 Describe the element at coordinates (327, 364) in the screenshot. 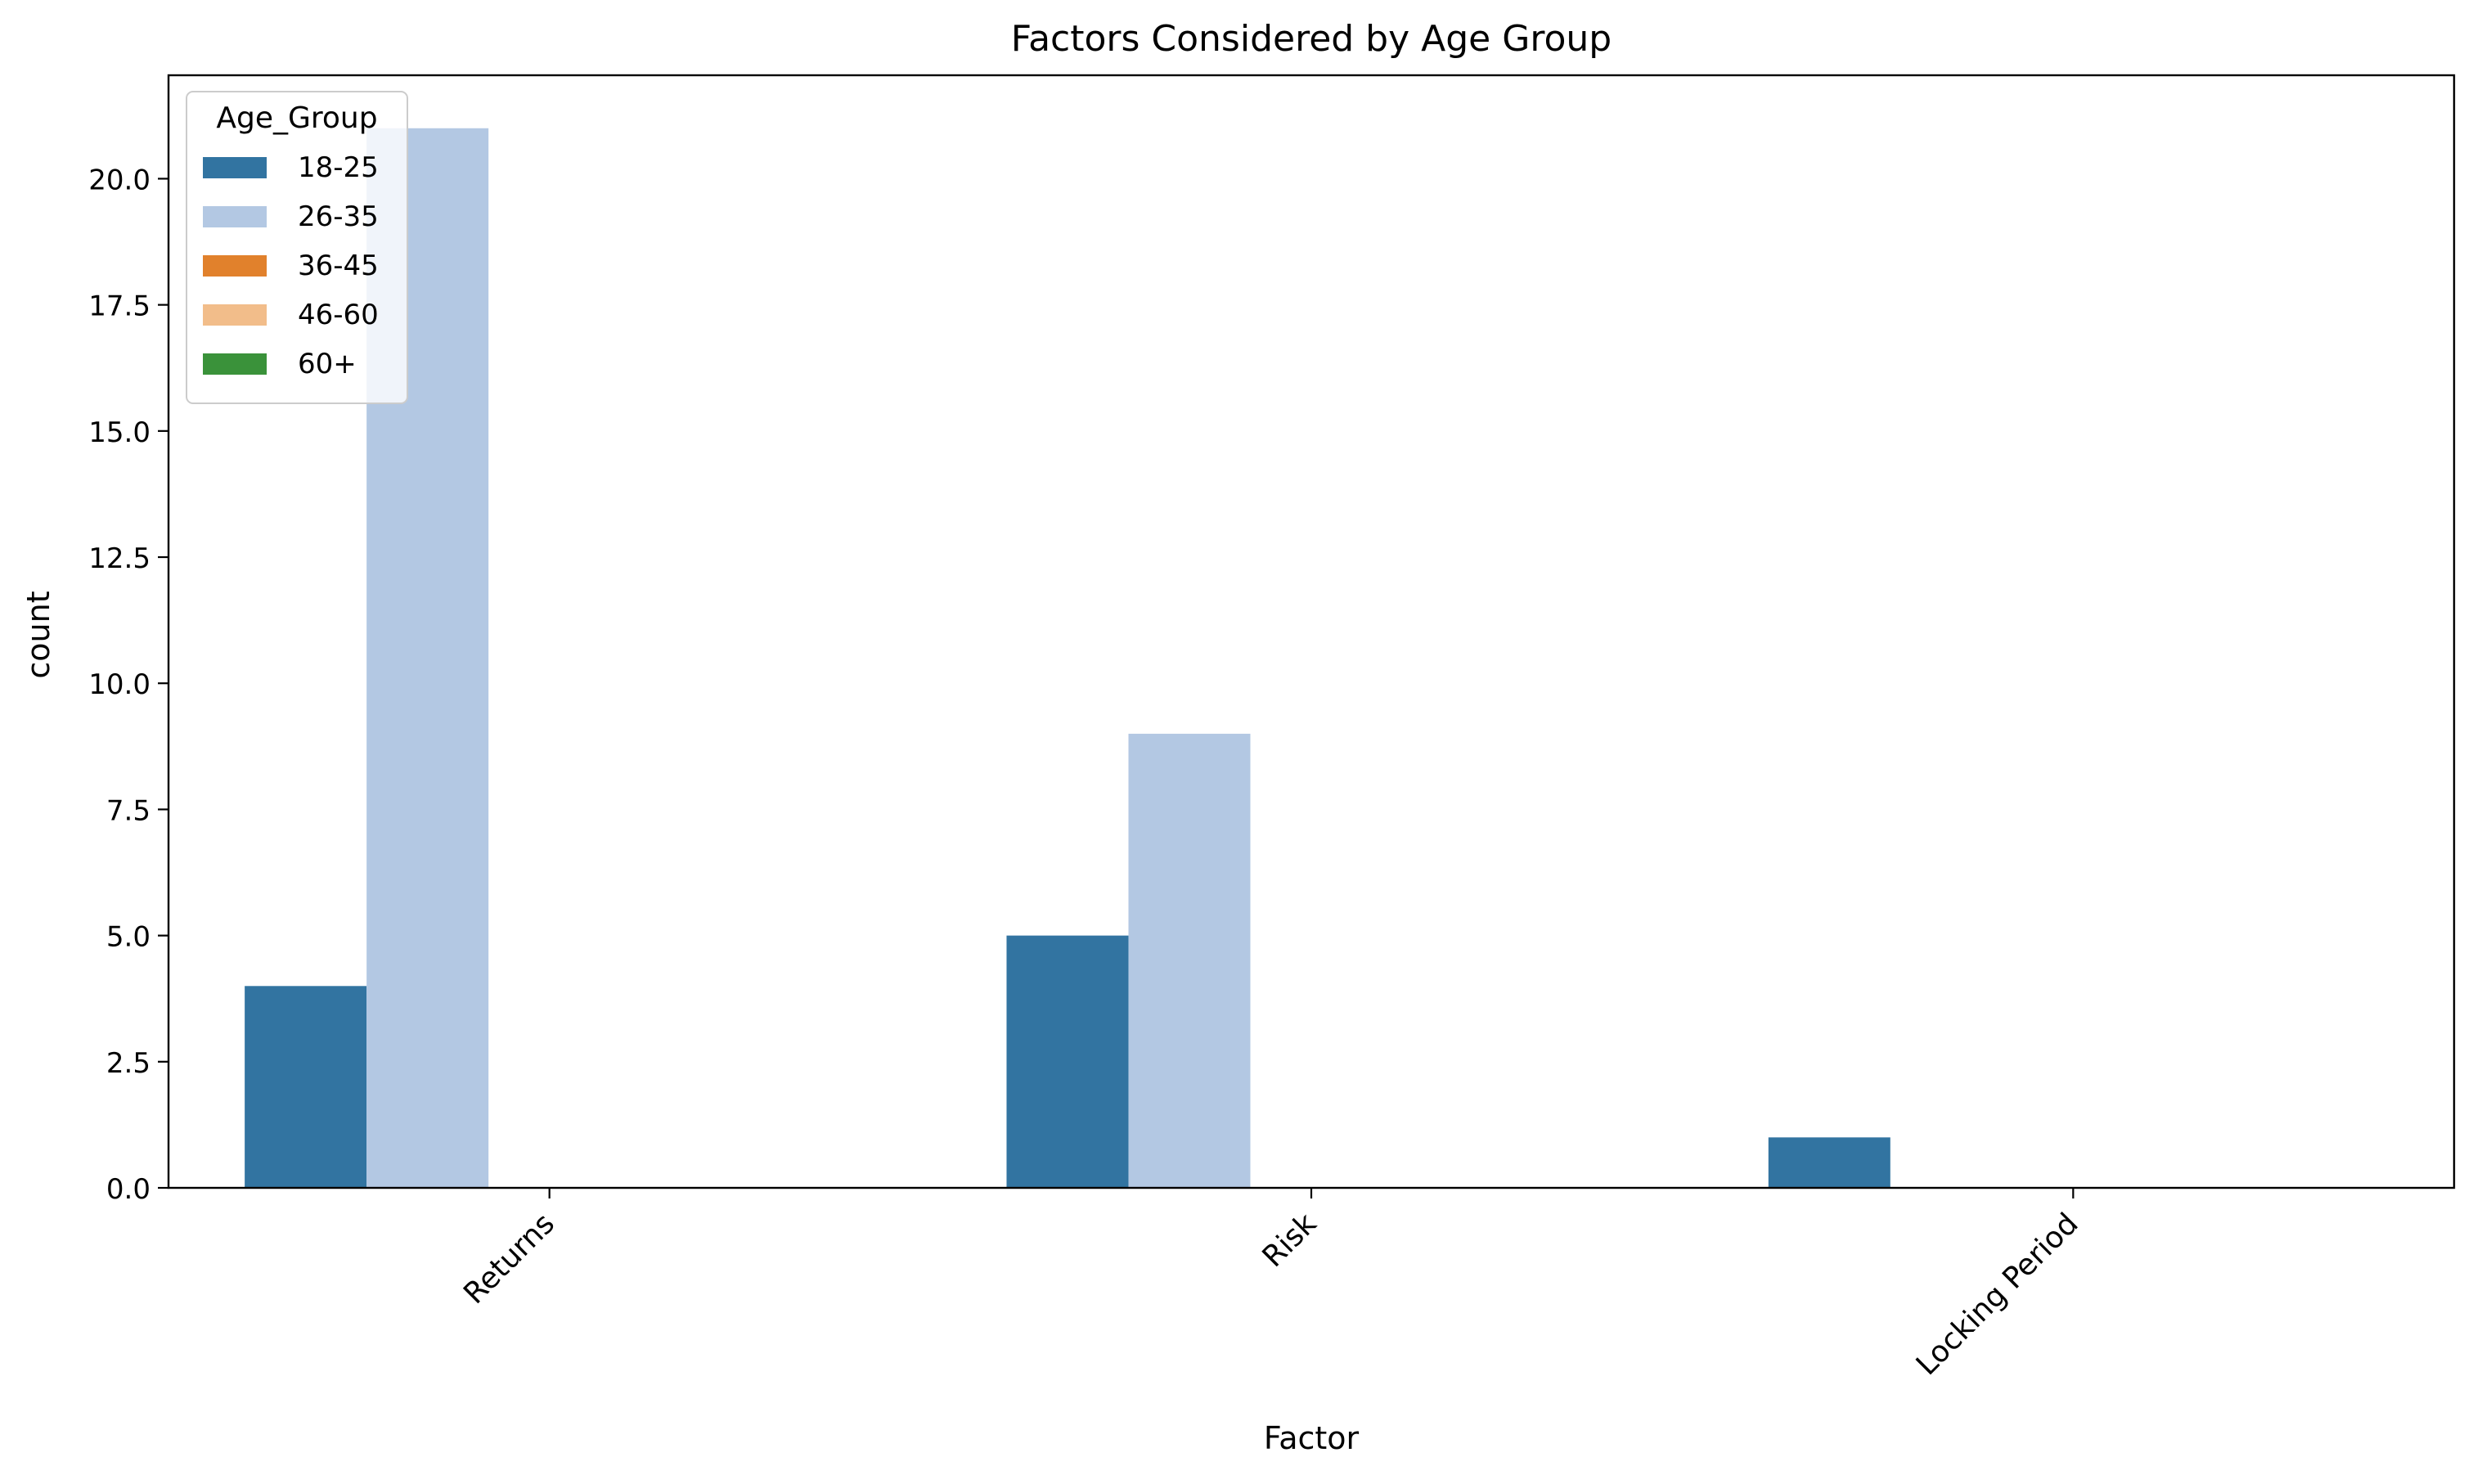

I see `legend-label: 60+` at that location.